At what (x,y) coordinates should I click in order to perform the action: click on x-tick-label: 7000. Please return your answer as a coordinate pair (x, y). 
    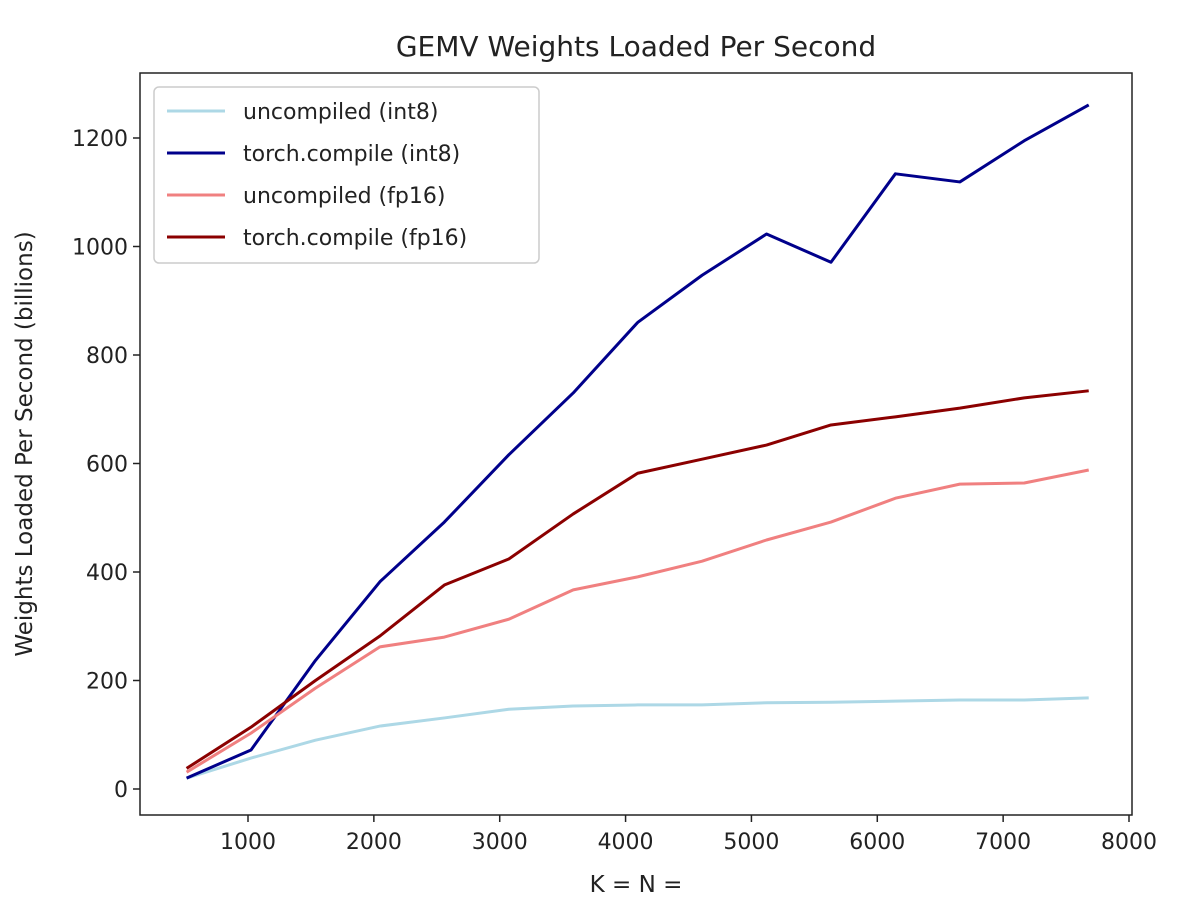
    Looking at the image, I should click on (1003, 842).